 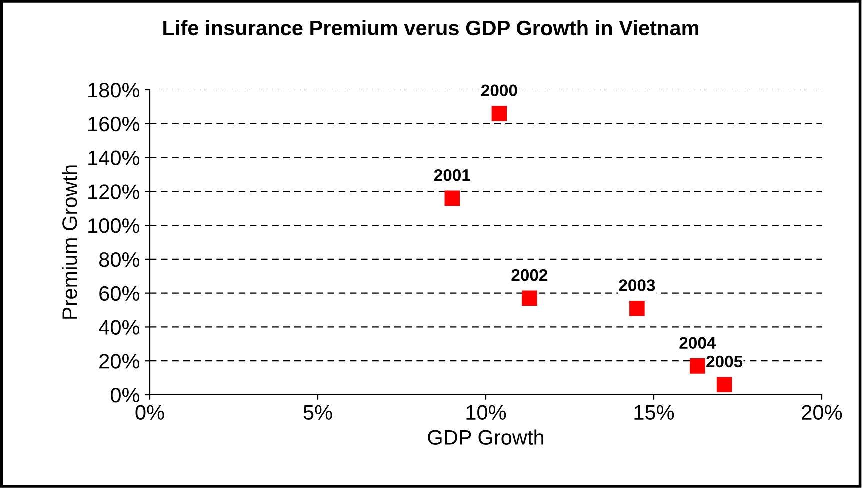 I want to click on y-tick-label: 180%, so click(x=114, y=90).